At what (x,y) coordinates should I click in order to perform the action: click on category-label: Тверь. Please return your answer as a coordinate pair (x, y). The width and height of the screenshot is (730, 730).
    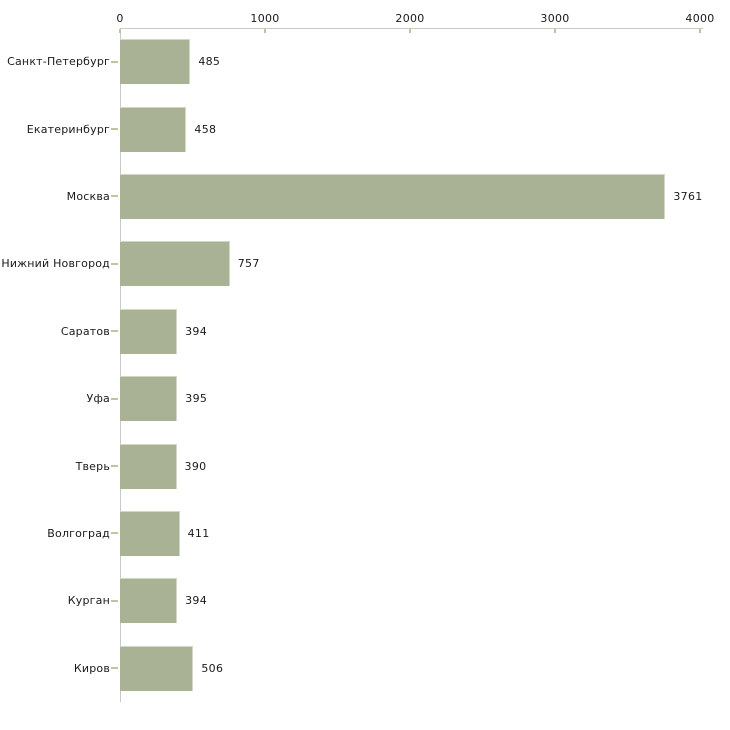
    Looking at the image, I should click on (92, 466).